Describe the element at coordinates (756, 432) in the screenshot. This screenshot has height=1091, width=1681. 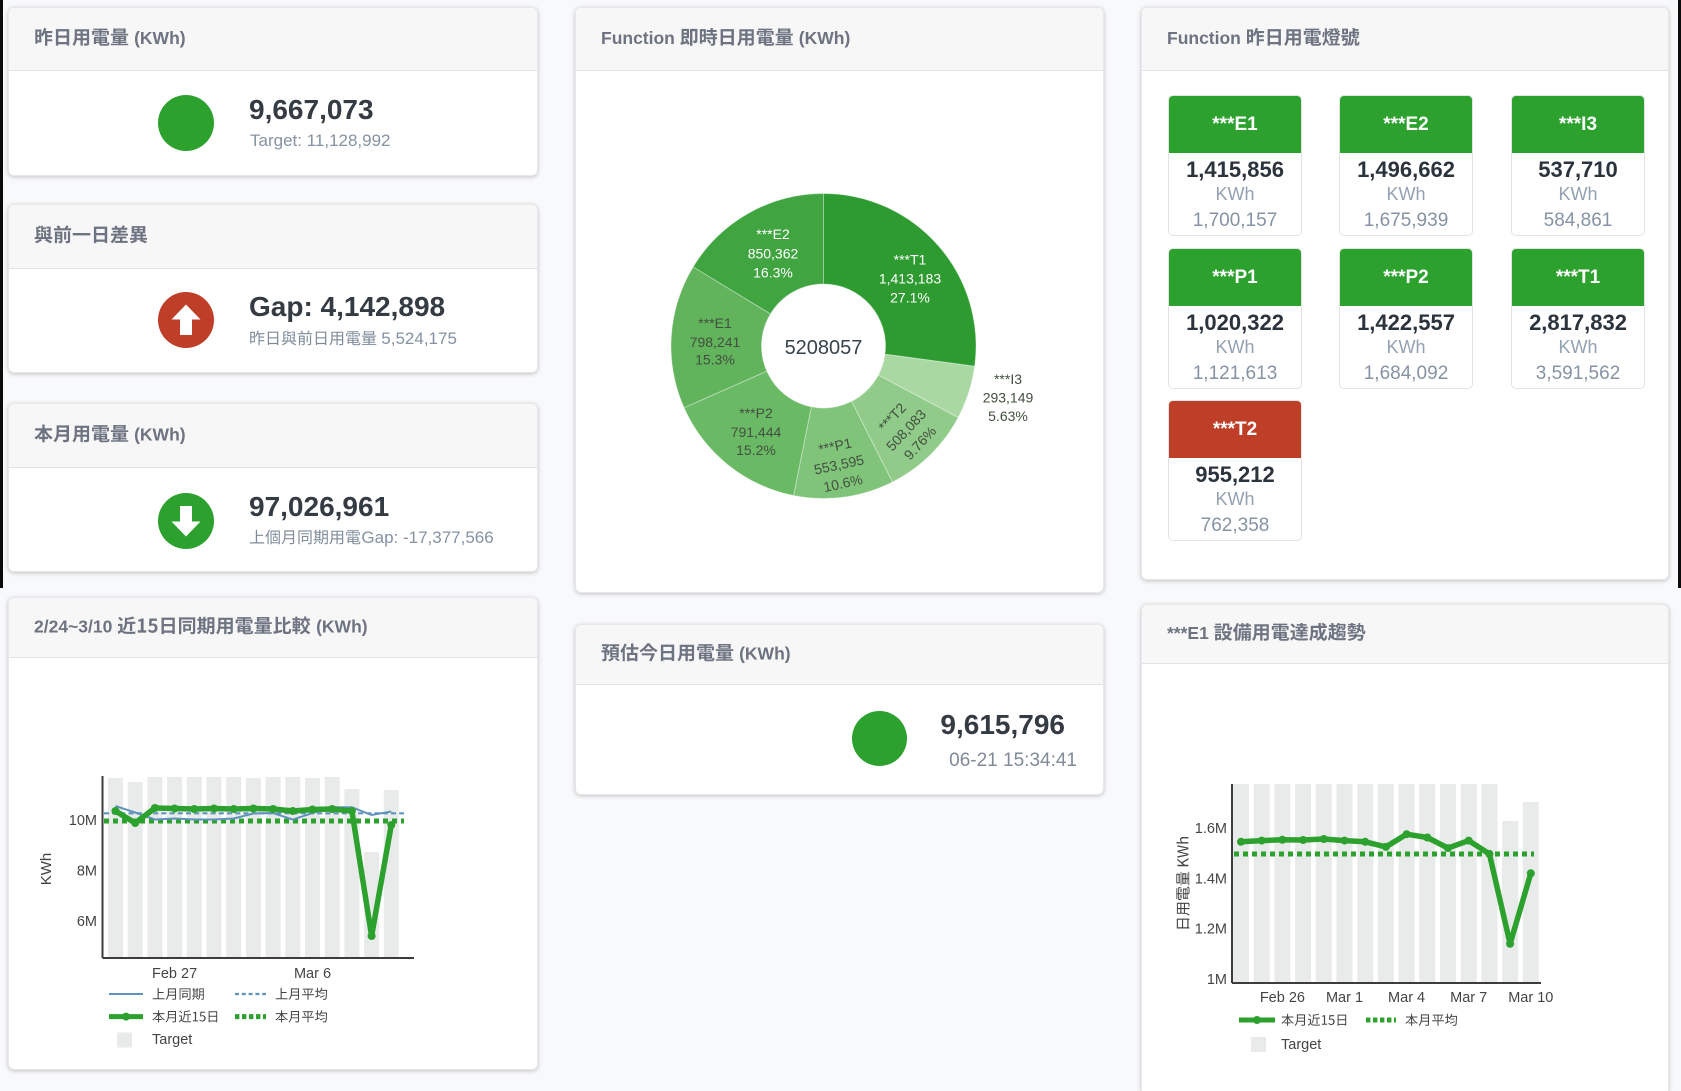
I see `svg-text: 791,444` at that location.